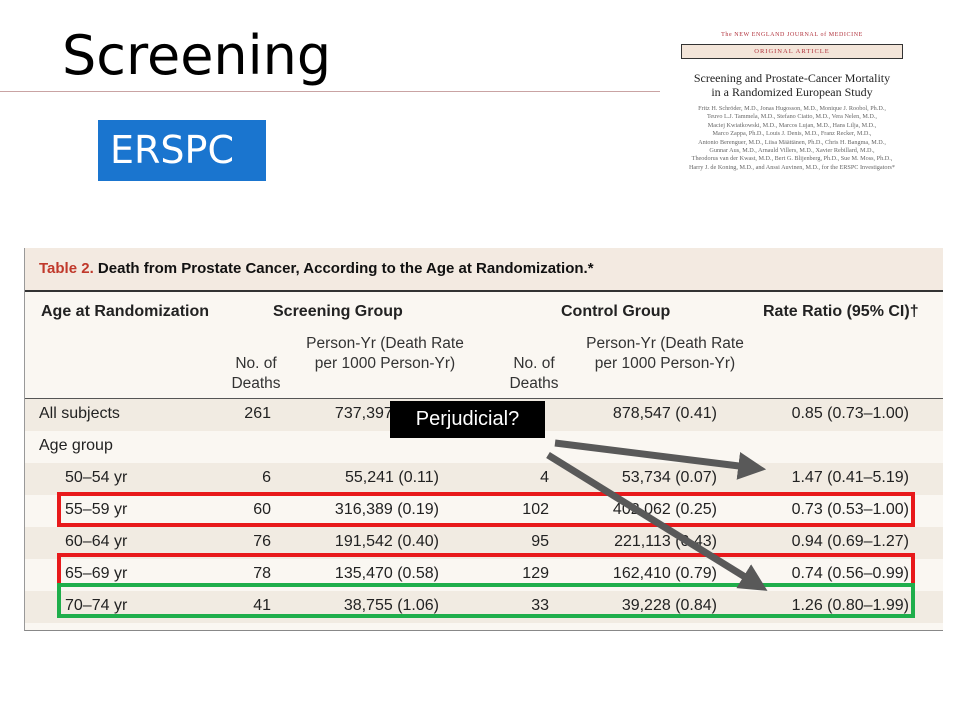  I want to click on screening-person-yr: 38,755 (1.06), so click(391, 605).